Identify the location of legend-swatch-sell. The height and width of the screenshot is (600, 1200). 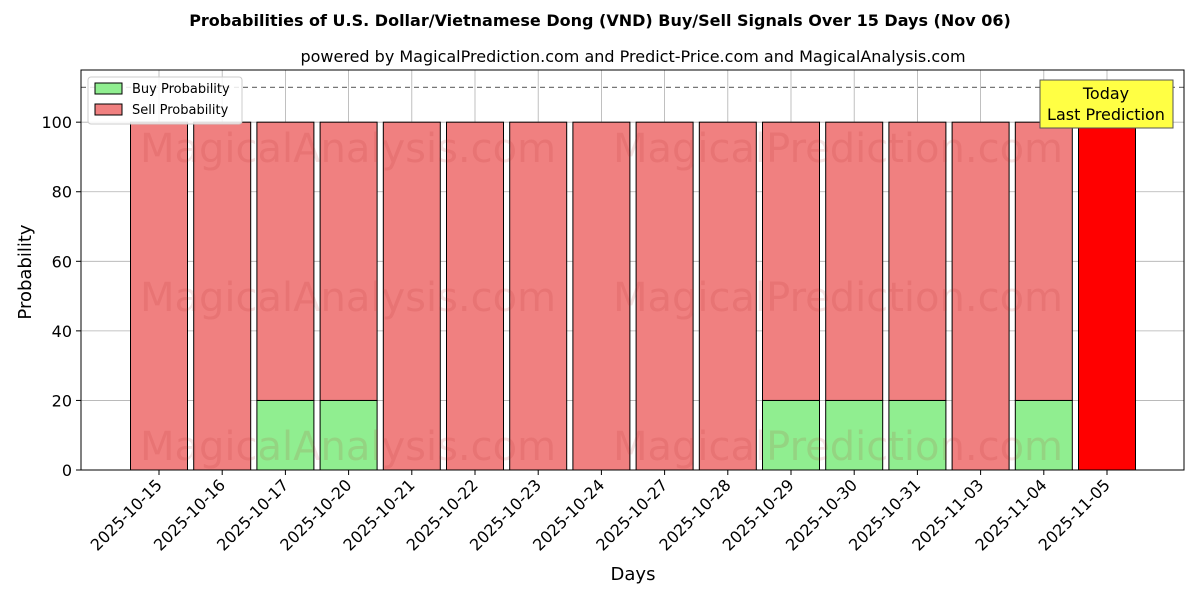
(108, 109).